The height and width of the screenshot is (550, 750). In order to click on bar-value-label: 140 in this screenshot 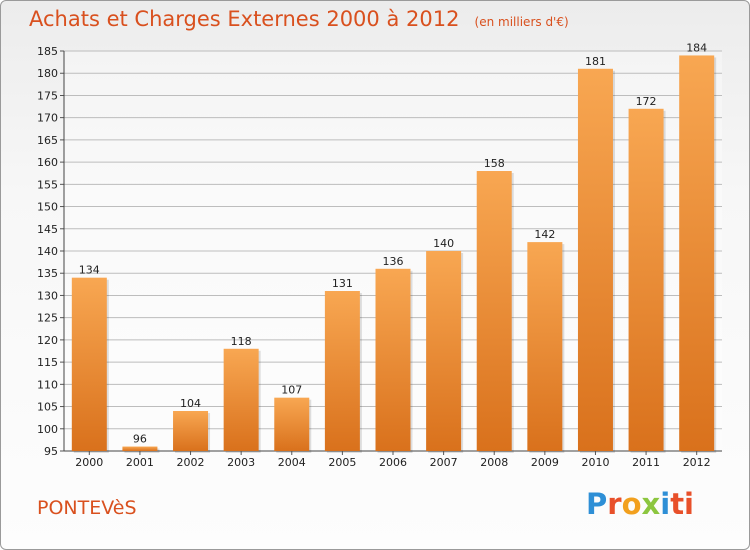, I will do `click(443, 243)`.